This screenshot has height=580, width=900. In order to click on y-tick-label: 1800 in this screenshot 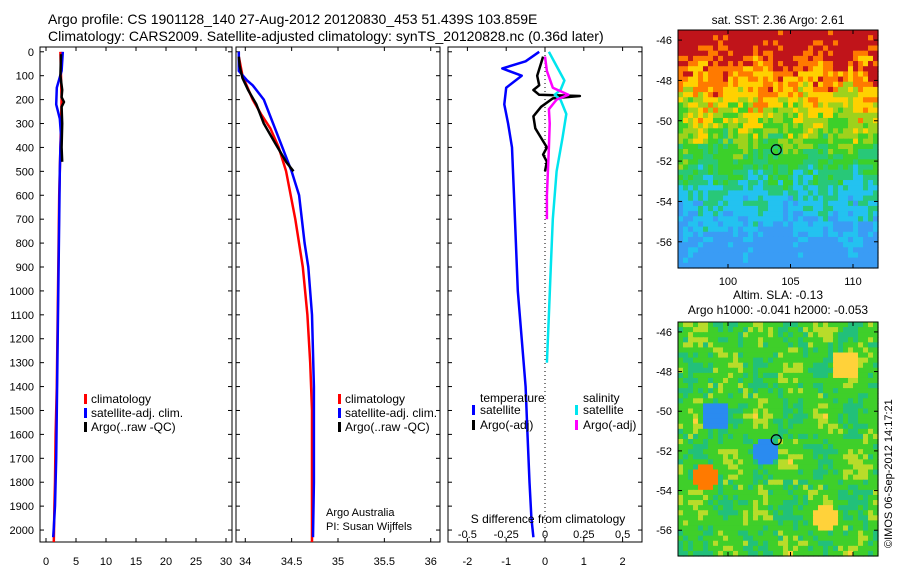, I will do `click(22, 483)`.